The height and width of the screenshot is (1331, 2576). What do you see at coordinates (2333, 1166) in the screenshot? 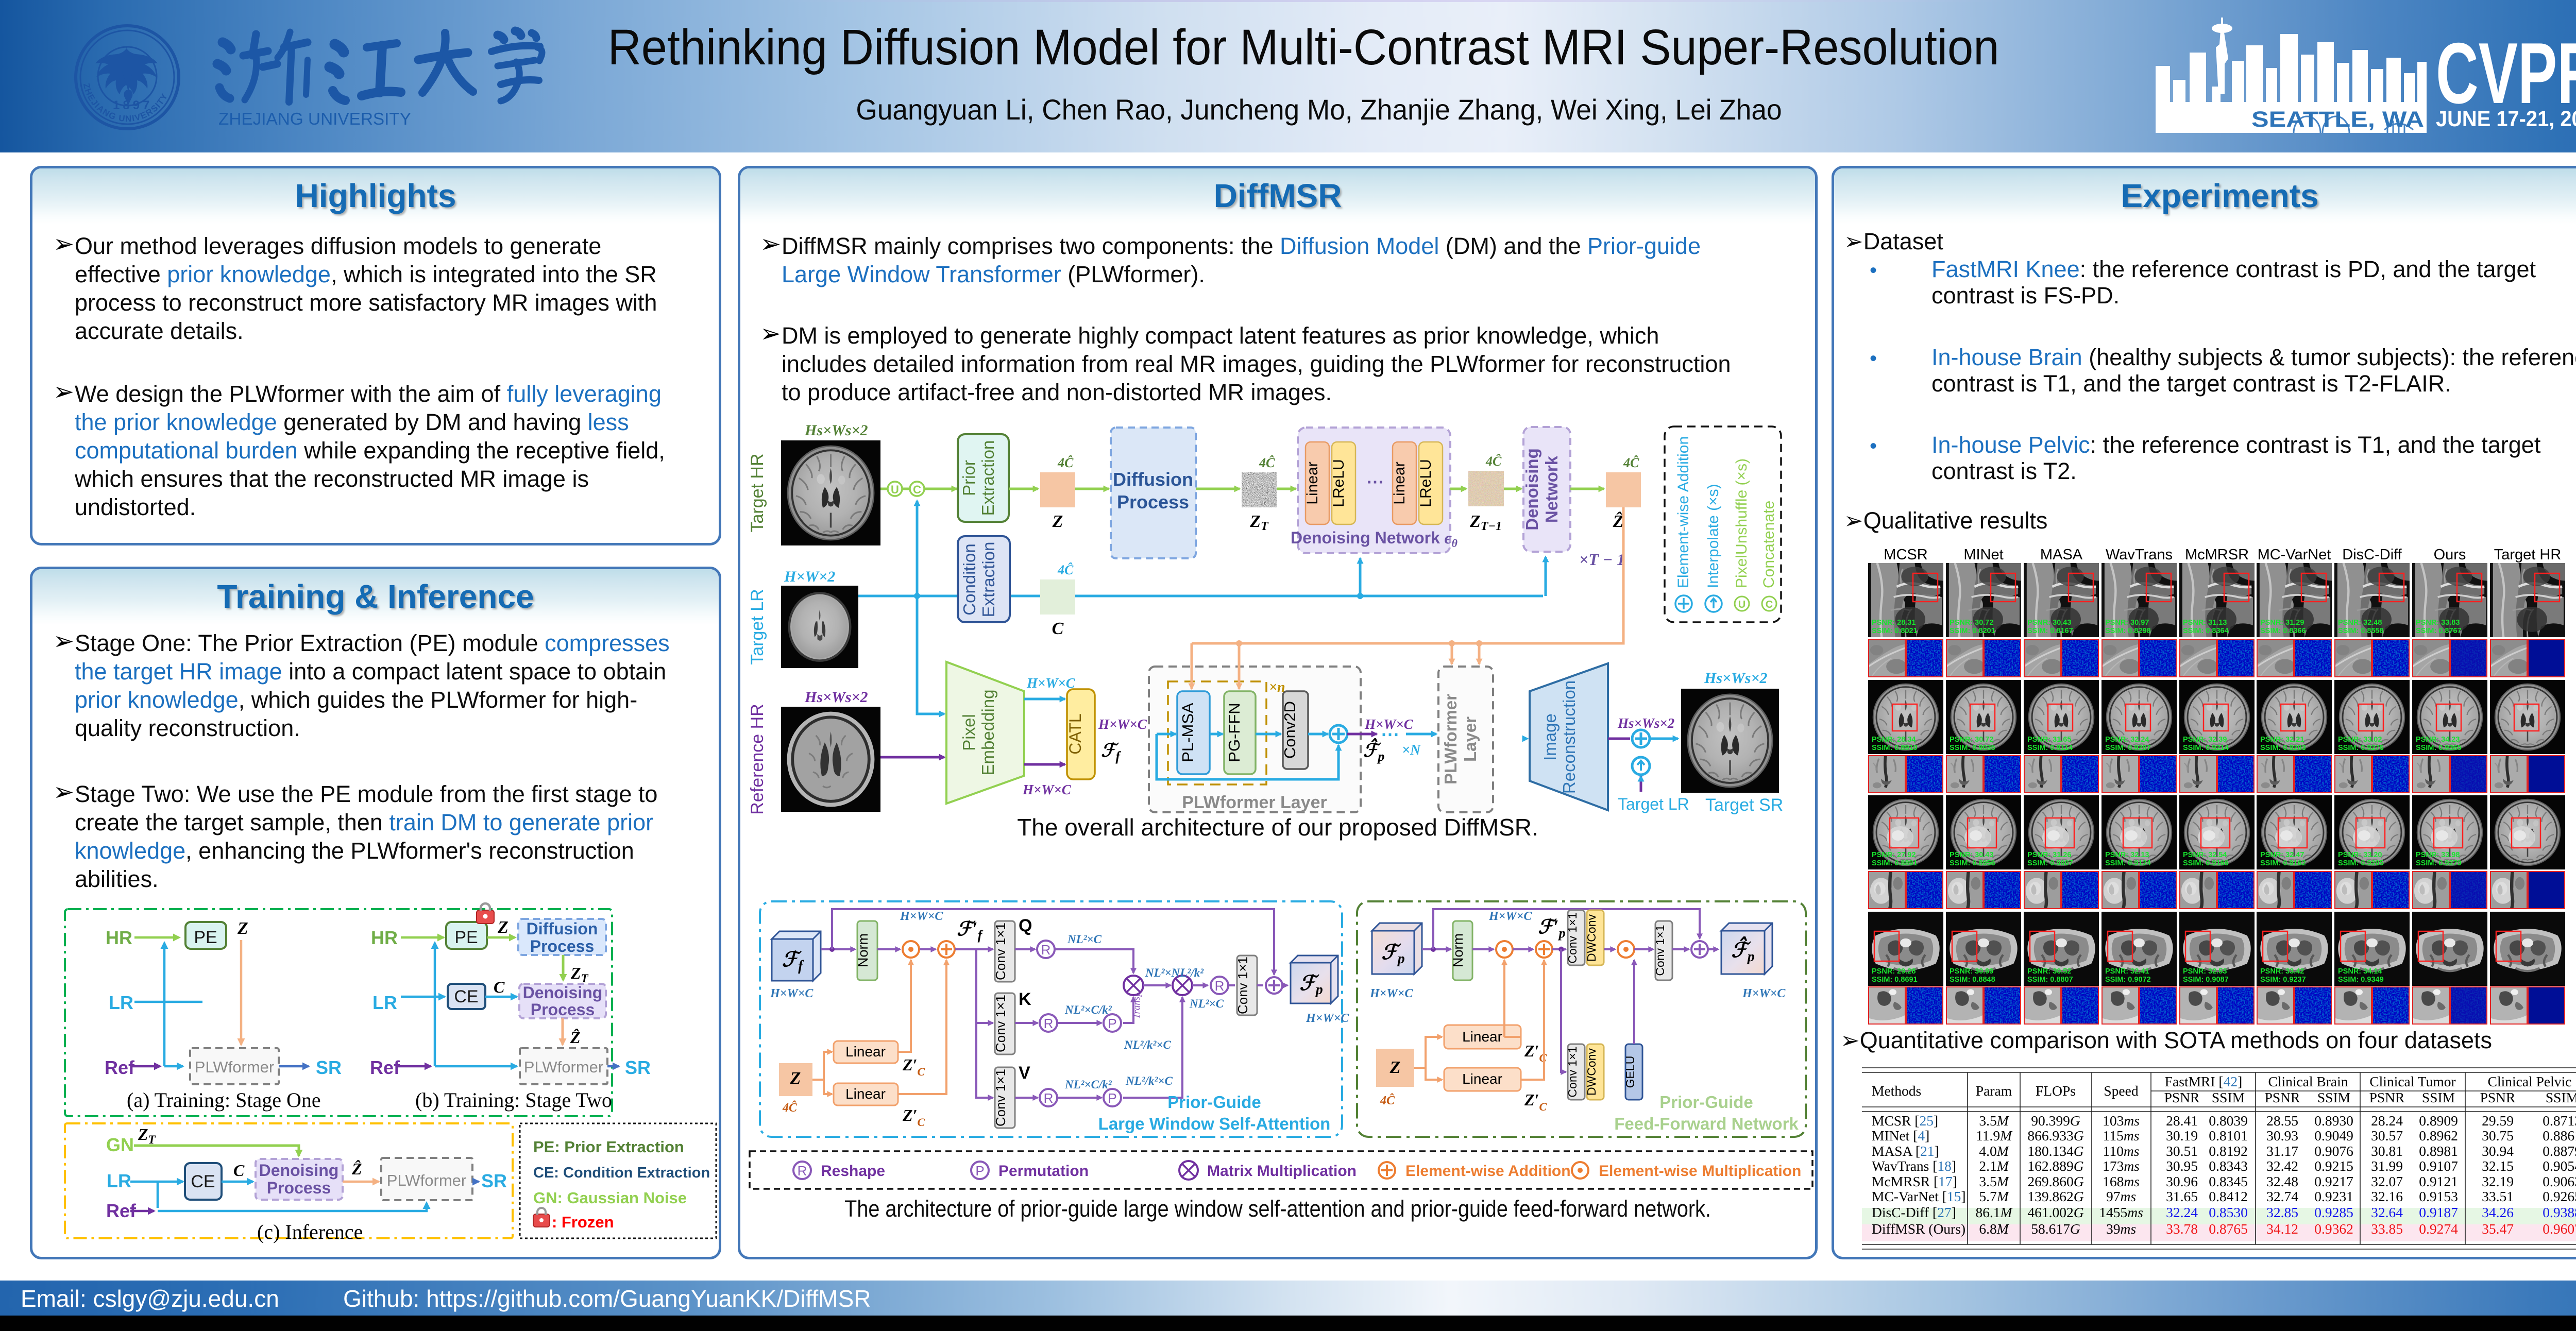
I see `svg-text: 0.9215` at bounding box center [2333, 1166].